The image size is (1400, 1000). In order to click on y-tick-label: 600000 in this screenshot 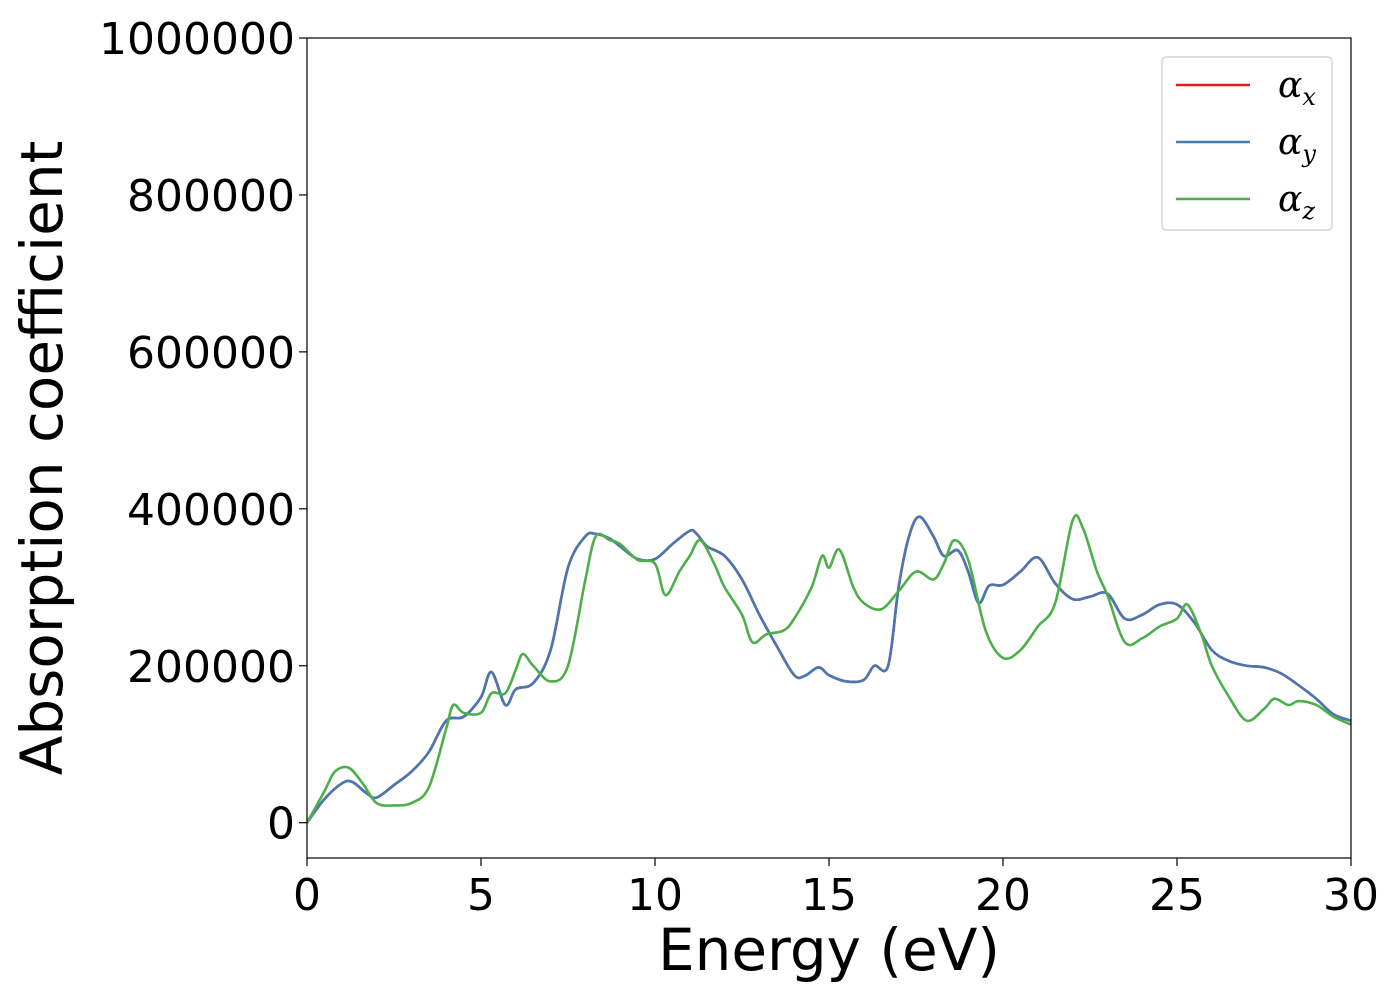, I will do `click(211, 353)`.